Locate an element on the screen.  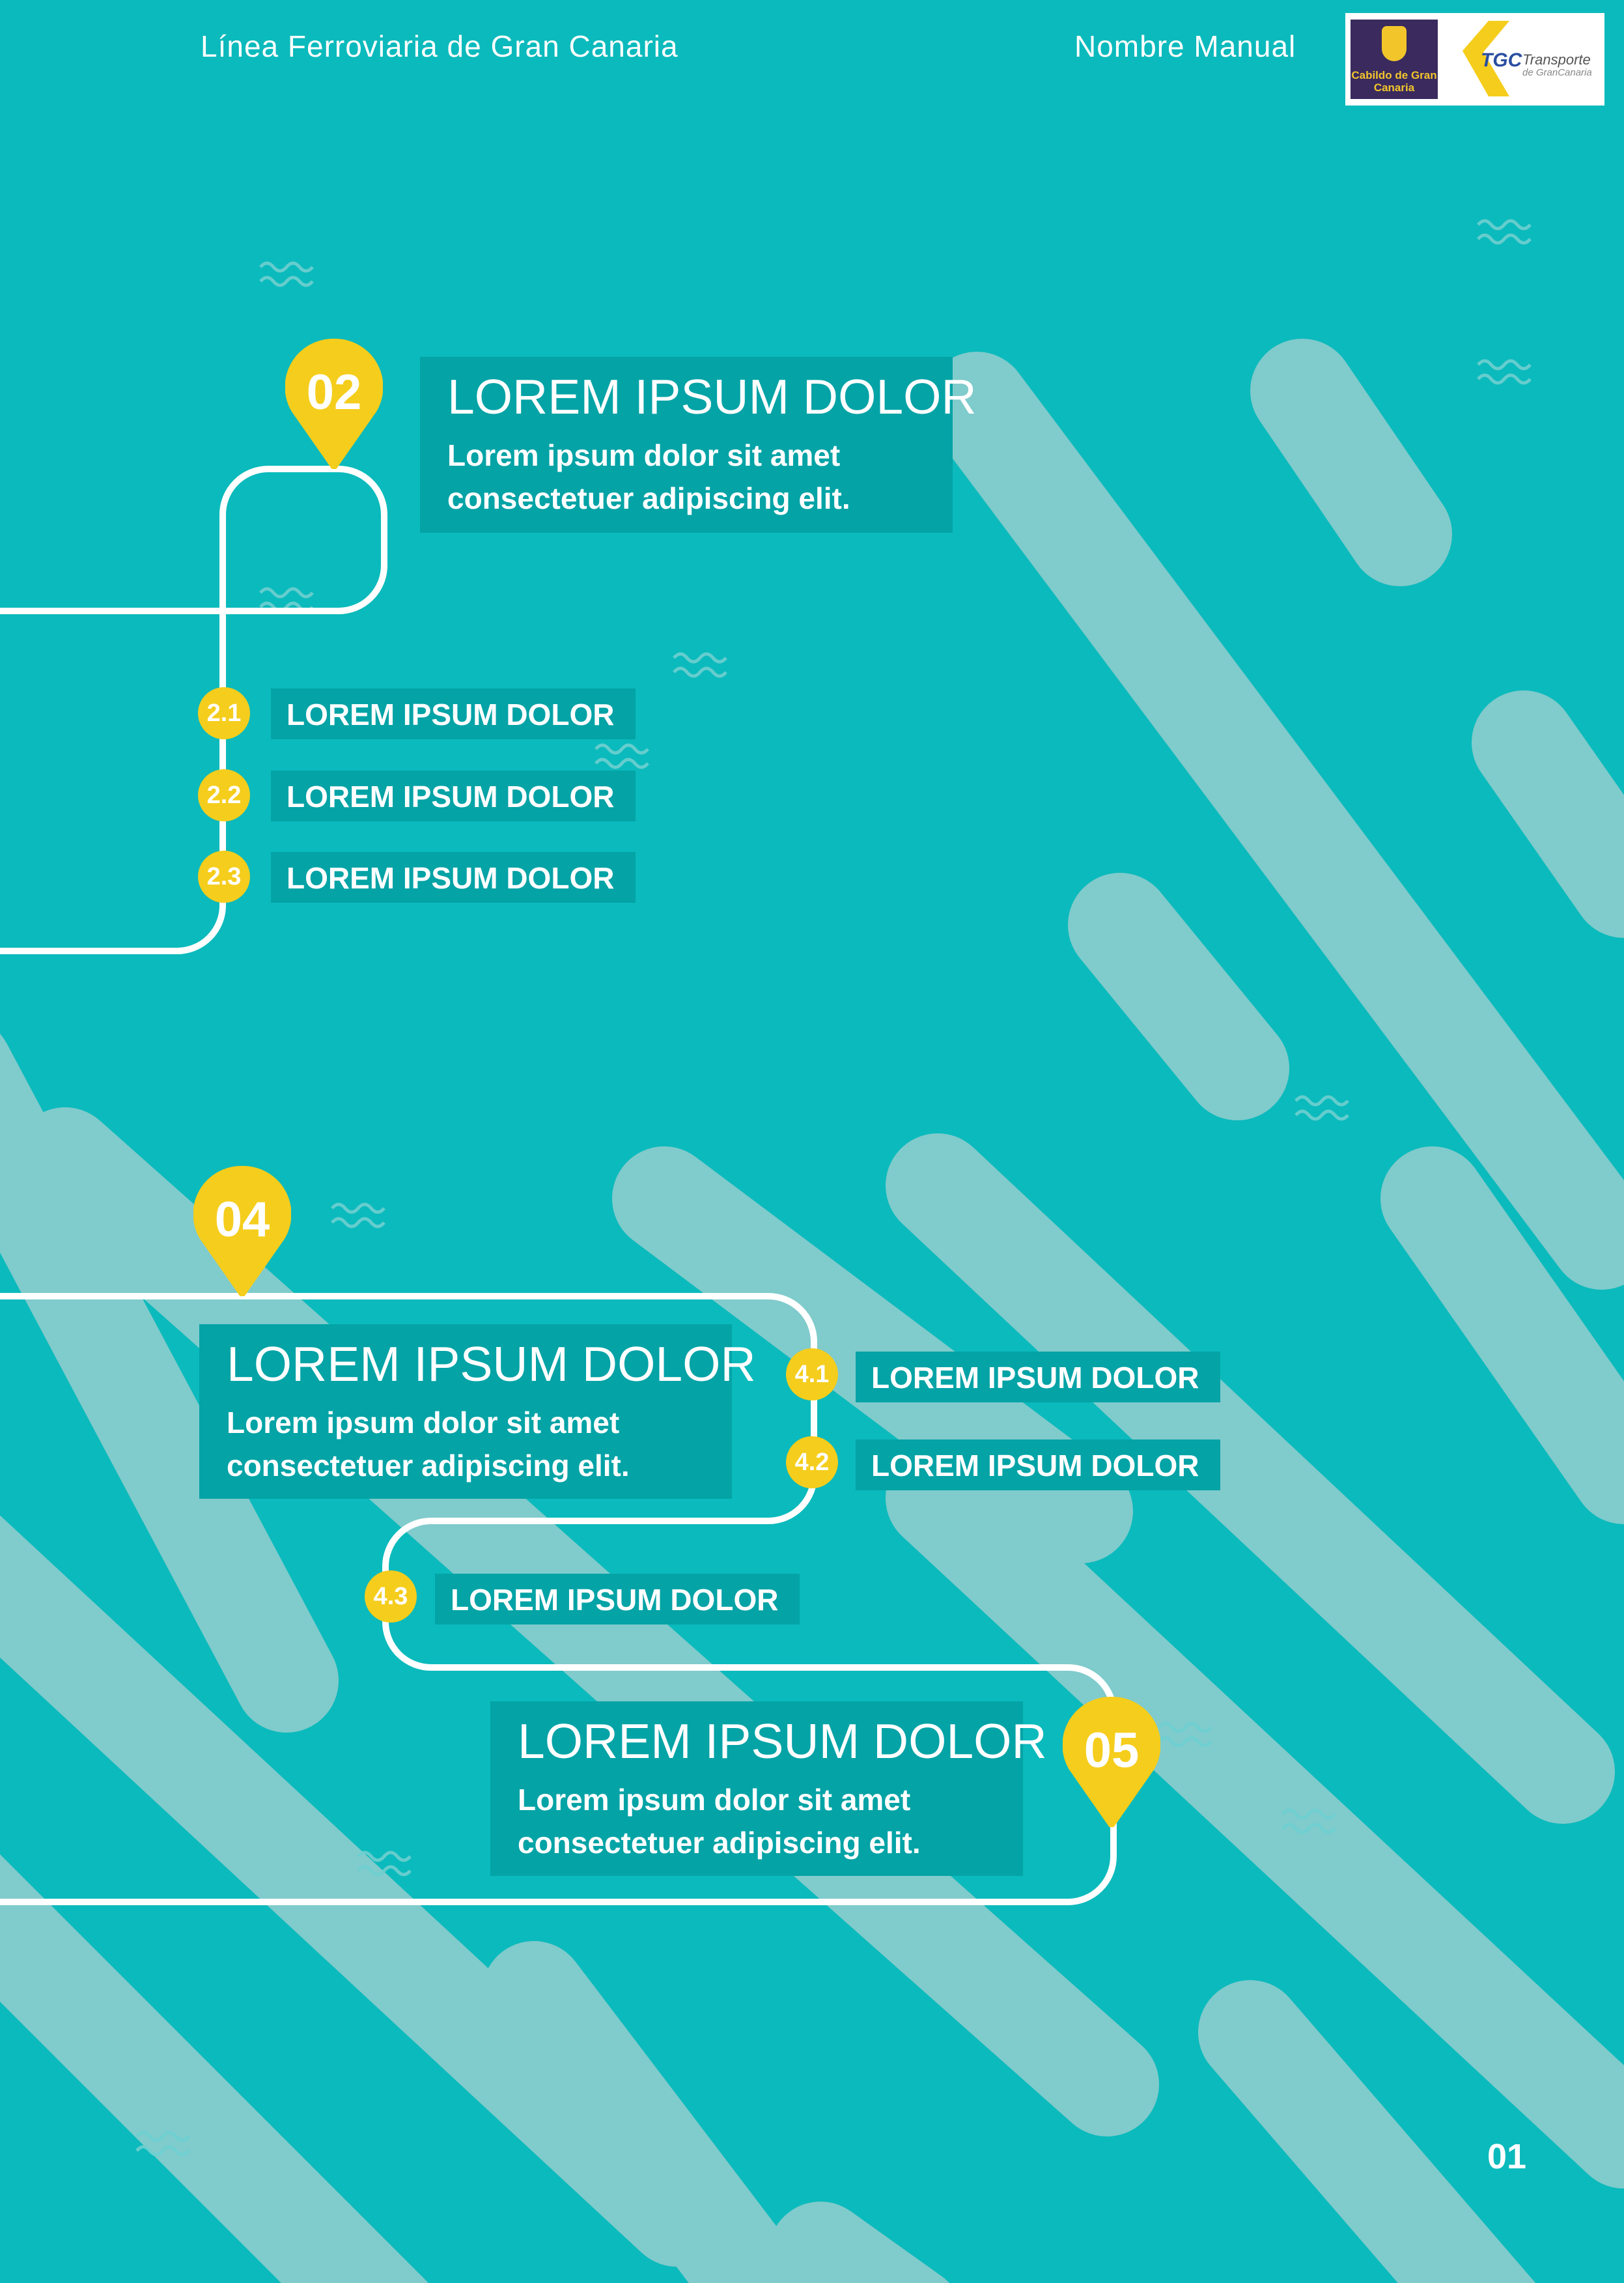
item-2-3-box: LOREM IPSUM DOLOR is located at coordinates (454, 878).